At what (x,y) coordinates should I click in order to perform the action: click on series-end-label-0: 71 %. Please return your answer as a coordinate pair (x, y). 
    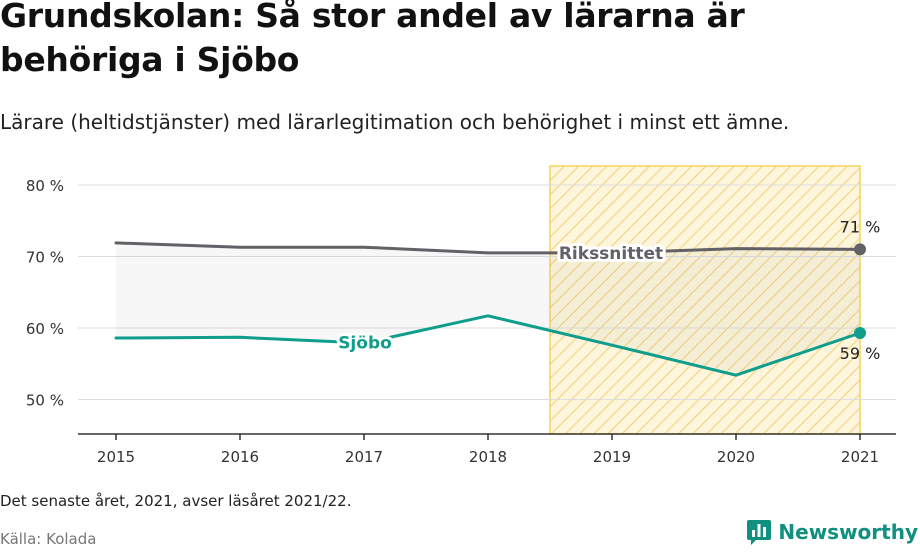
    Looking at the image, I should click on (860, 226).